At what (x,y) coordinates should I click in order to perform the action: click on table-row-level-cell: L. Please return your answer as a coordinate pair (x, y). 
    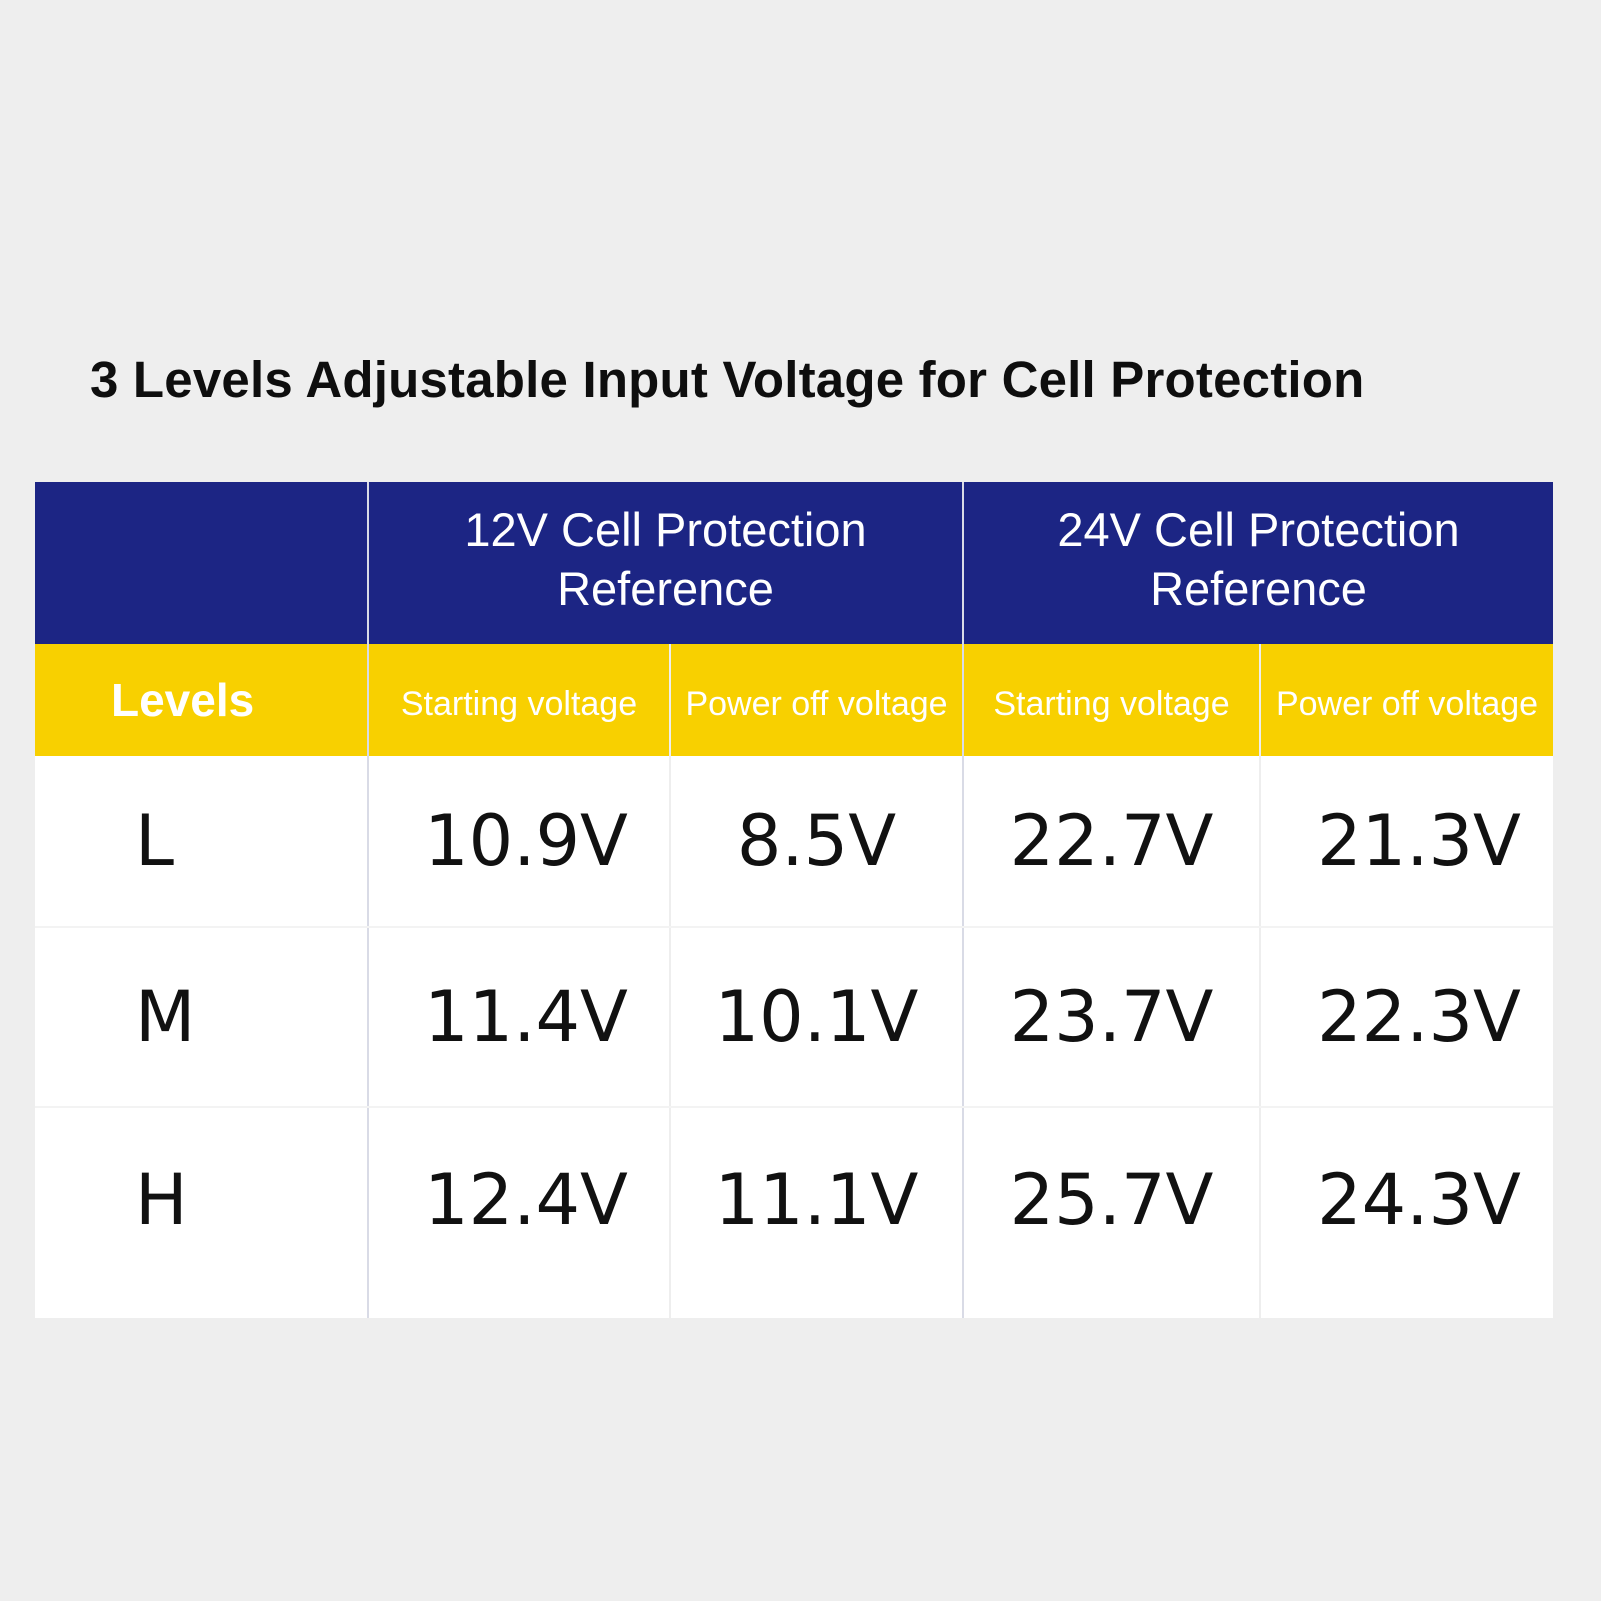
    Looking at the image, I should click on (201, 841).